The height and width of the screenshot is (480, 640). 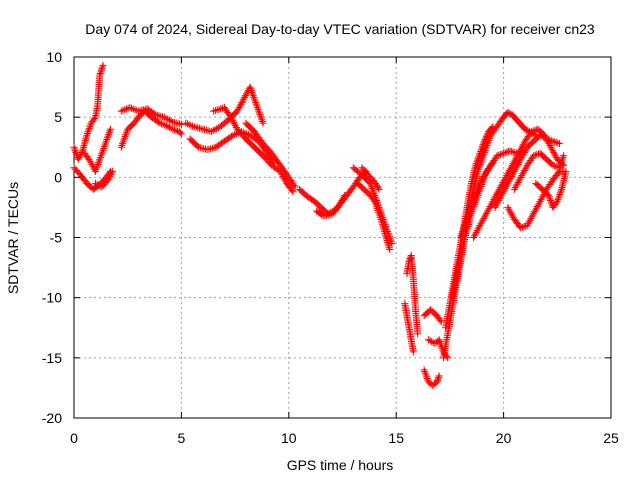 I want to click on series-track-x, so click(x=477, y=200).